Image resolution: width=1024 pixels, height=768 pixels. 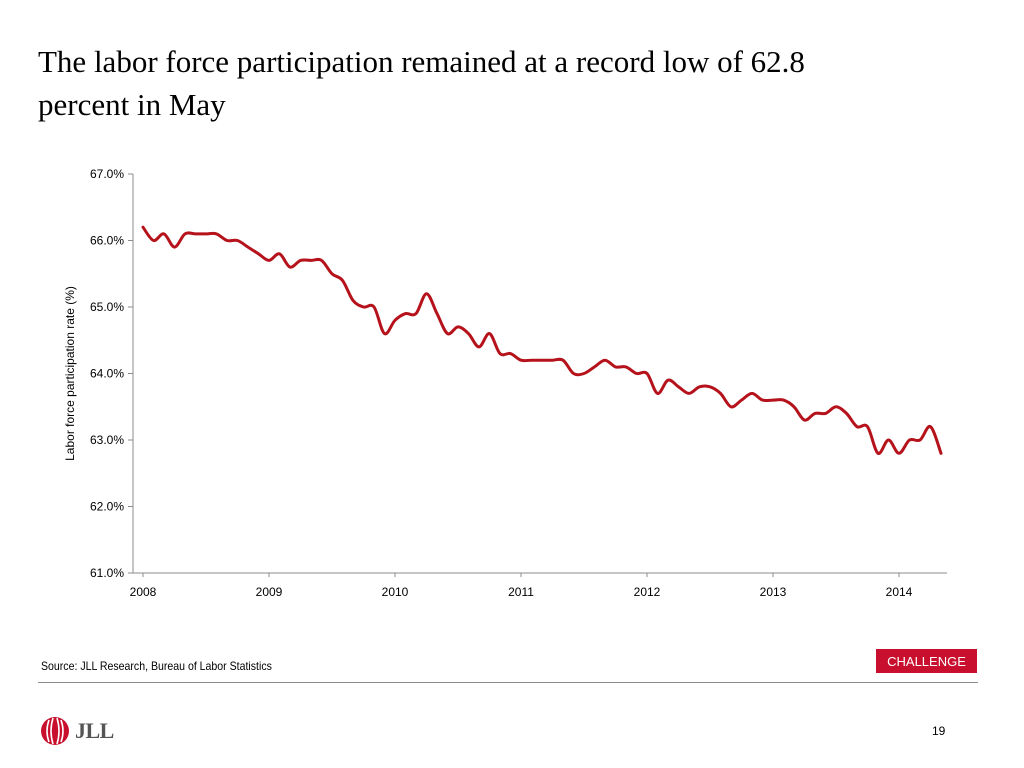 What do you see at coordinates (107, 573) in the screenshot?
I see `y-tick-label: 61.0%` at bounding box center [107, 573].